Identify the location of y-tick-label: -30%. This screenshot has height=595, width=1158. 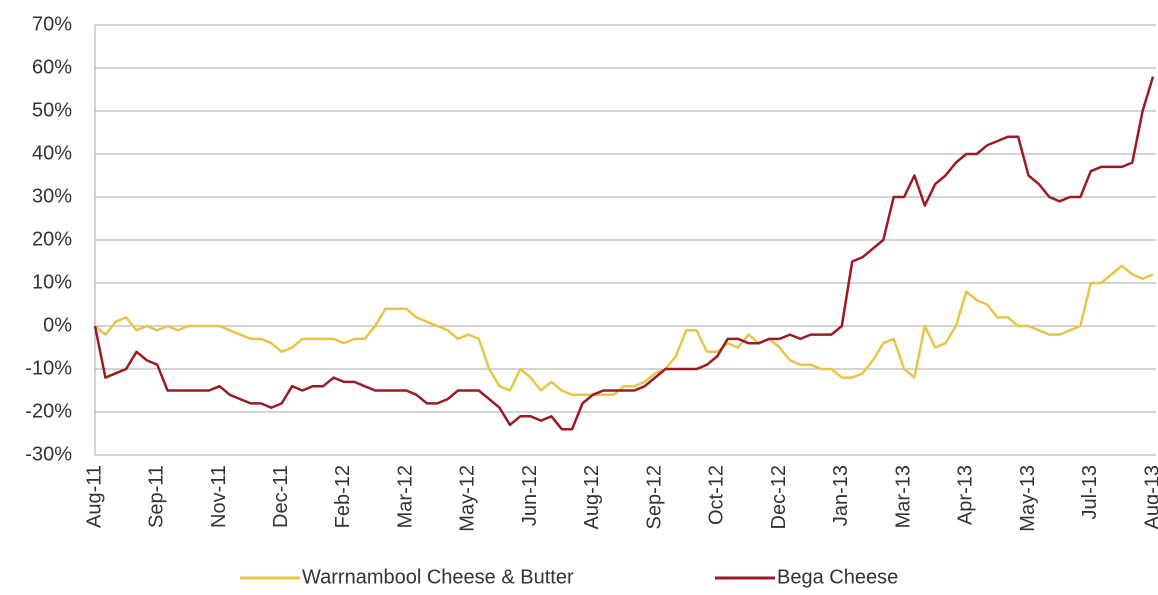
(48, 454).